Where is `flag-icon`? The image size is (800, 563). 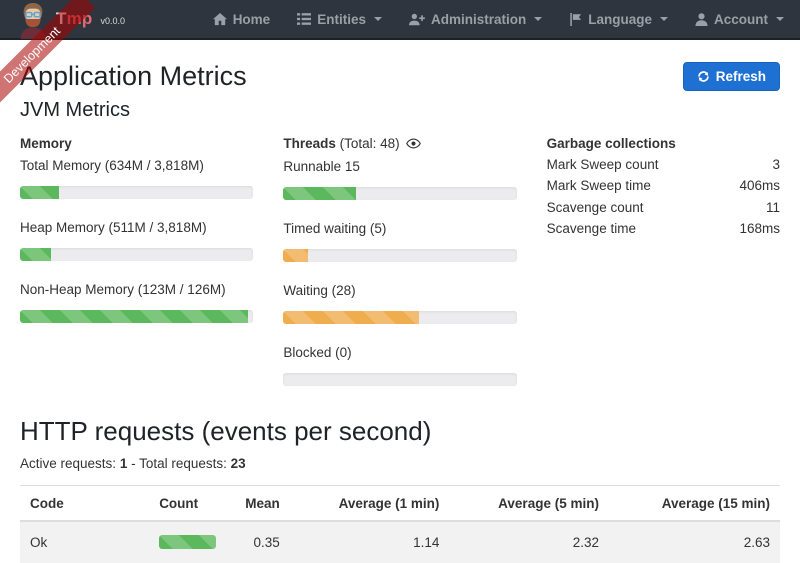 flag-icon is located at coordinates (576, 19).